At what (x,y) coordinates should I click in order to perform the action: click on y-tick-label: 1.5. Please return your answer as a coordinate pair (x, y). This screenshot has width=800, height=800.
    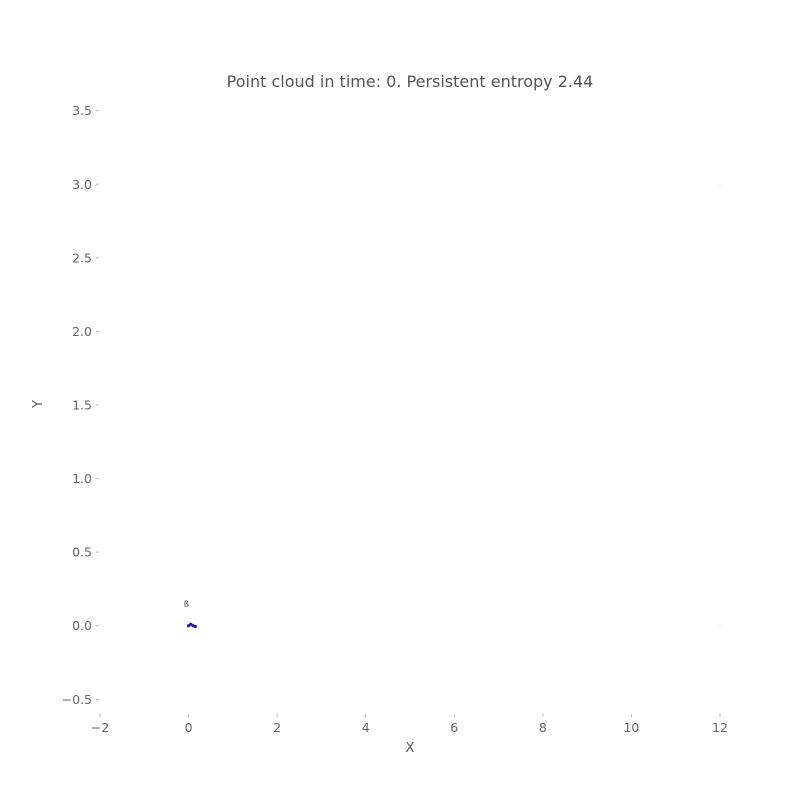
    Looking at the image, I should click on (82, 405).